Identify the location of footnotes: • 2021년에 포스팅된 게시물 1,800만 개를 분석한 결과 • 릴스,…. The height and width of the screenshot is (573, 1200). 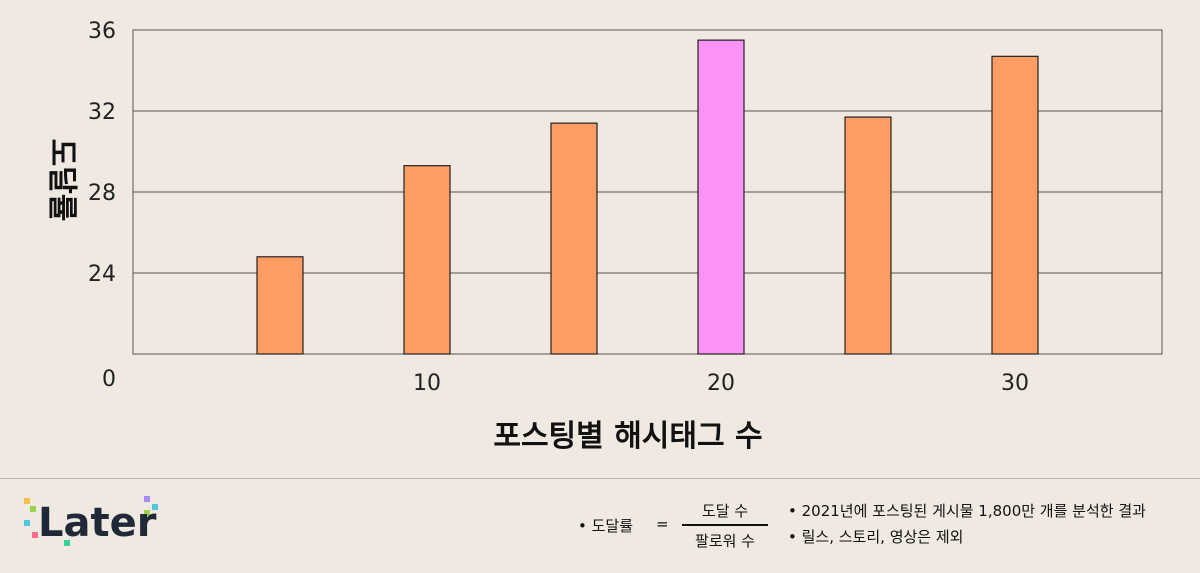
(990, 524).